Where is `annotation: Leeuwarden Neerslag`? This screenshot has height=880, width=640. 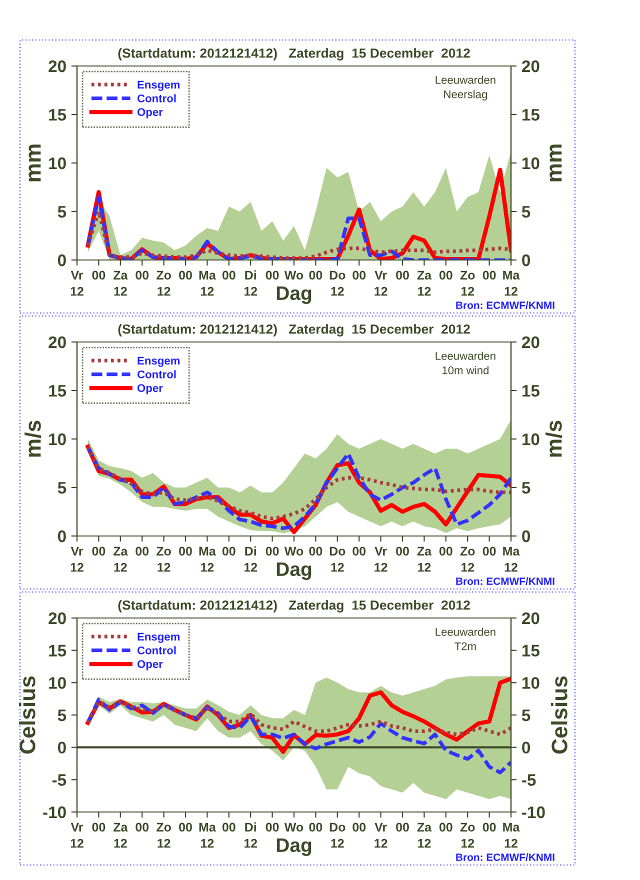 annotation: Leeuwarden Neerslag is located at coordinates (466, 88).